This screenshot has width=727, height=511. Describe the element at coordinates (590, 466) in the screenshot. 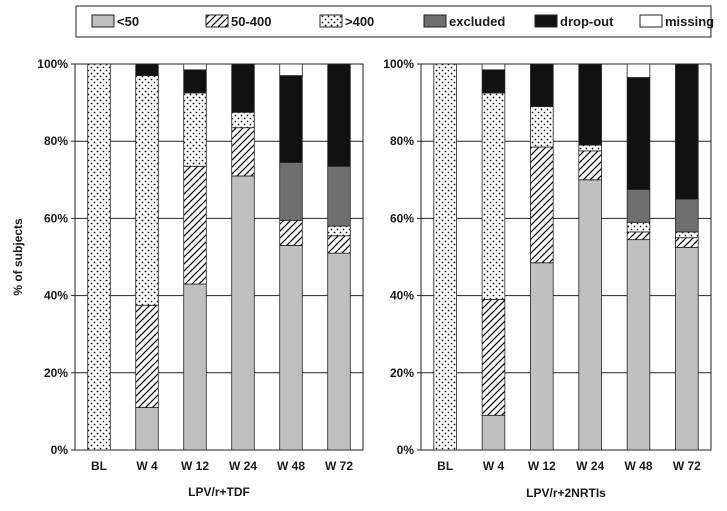

I see `x-tick-label: W 24` at that location.